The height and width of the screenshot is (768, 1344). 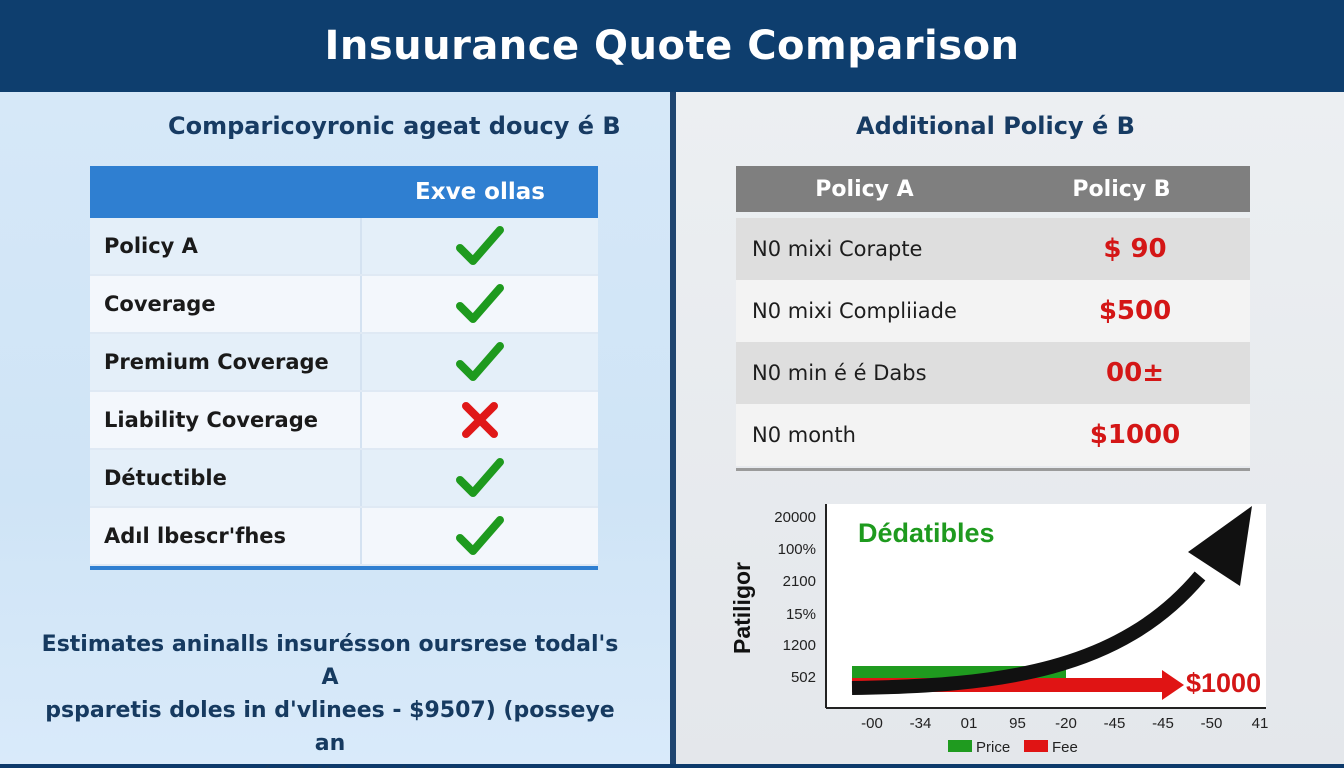 I want to click on right-subtitle: Additional Policy é B, so click(x=995, y=126).